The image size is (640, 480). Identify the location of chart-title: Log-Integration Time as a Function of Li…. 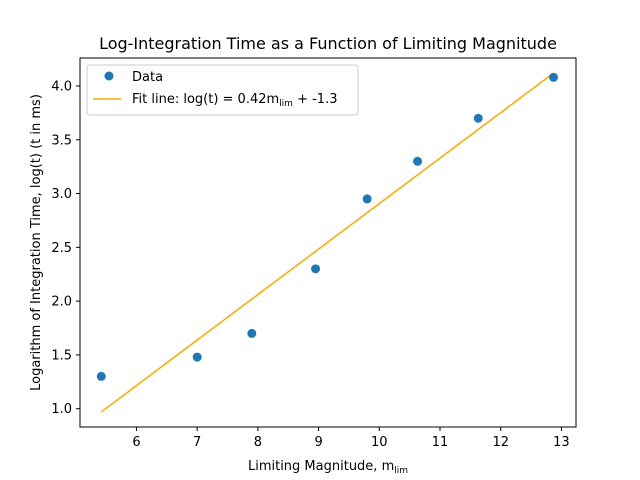
(328, 43).